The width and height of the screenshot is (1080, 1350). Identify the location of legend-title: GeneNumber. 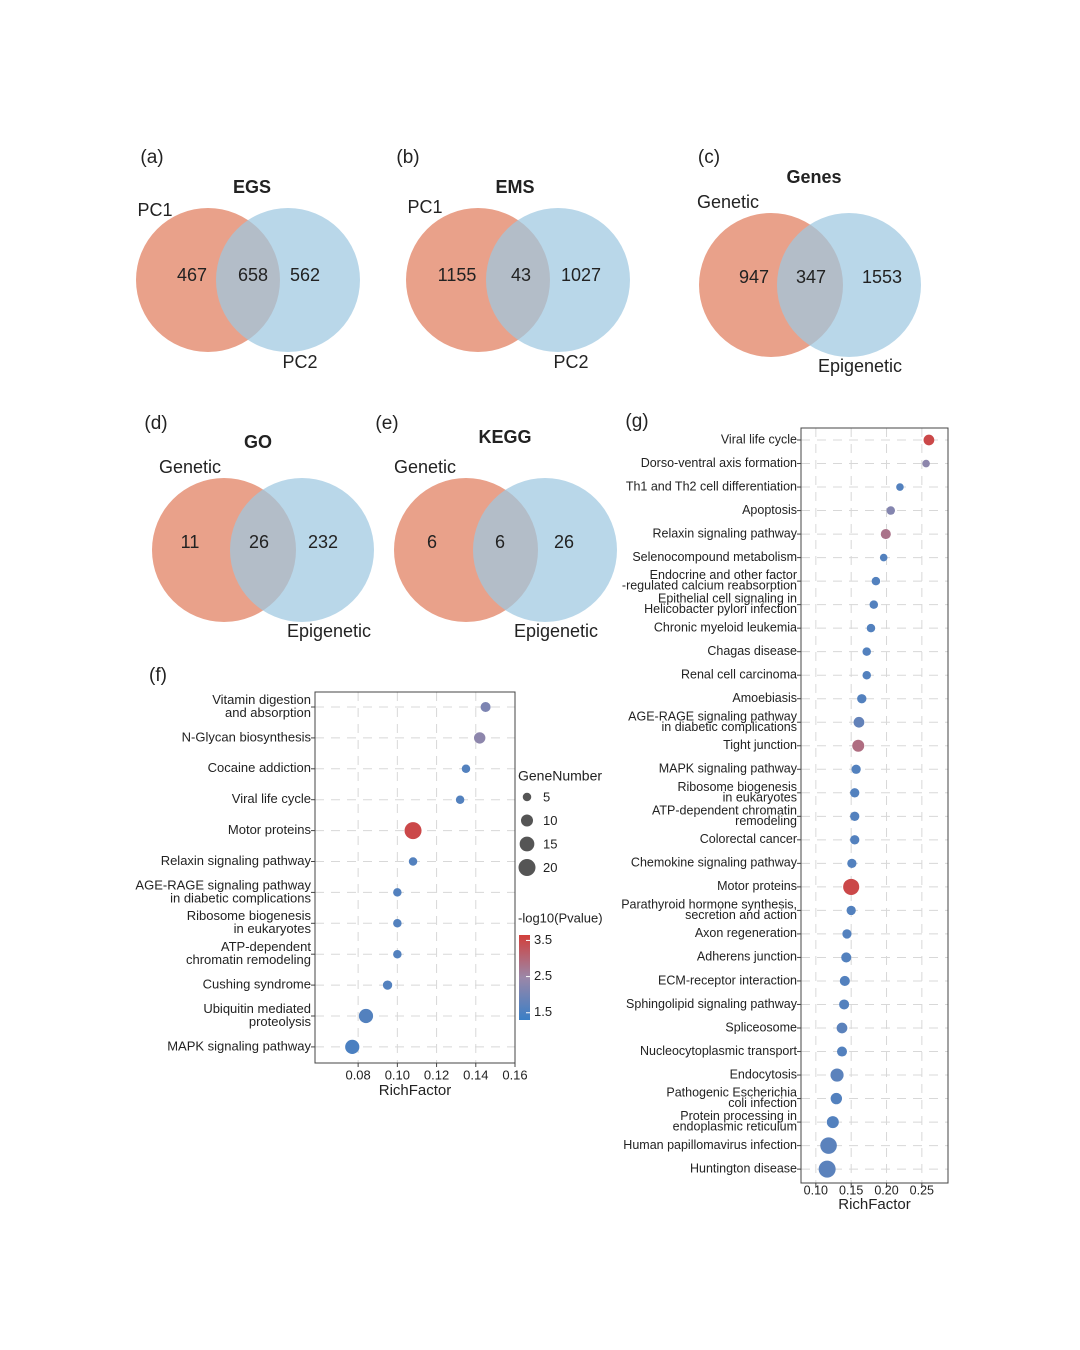
(560, 776).